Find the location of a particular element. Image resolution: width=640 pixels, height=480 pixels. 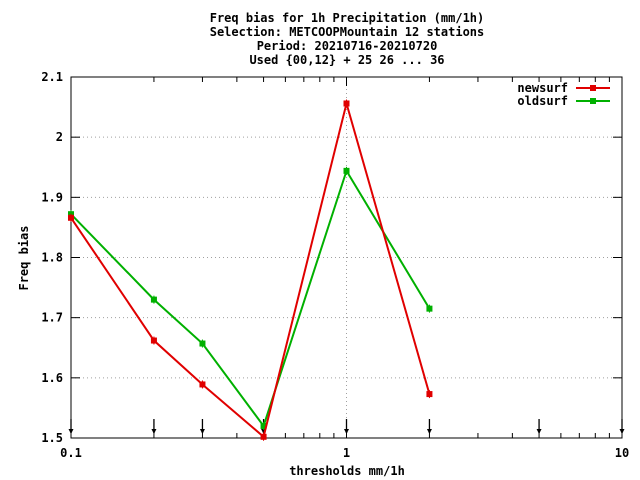

y-tick-label: 1.6 is located at coordinates (52, 378).